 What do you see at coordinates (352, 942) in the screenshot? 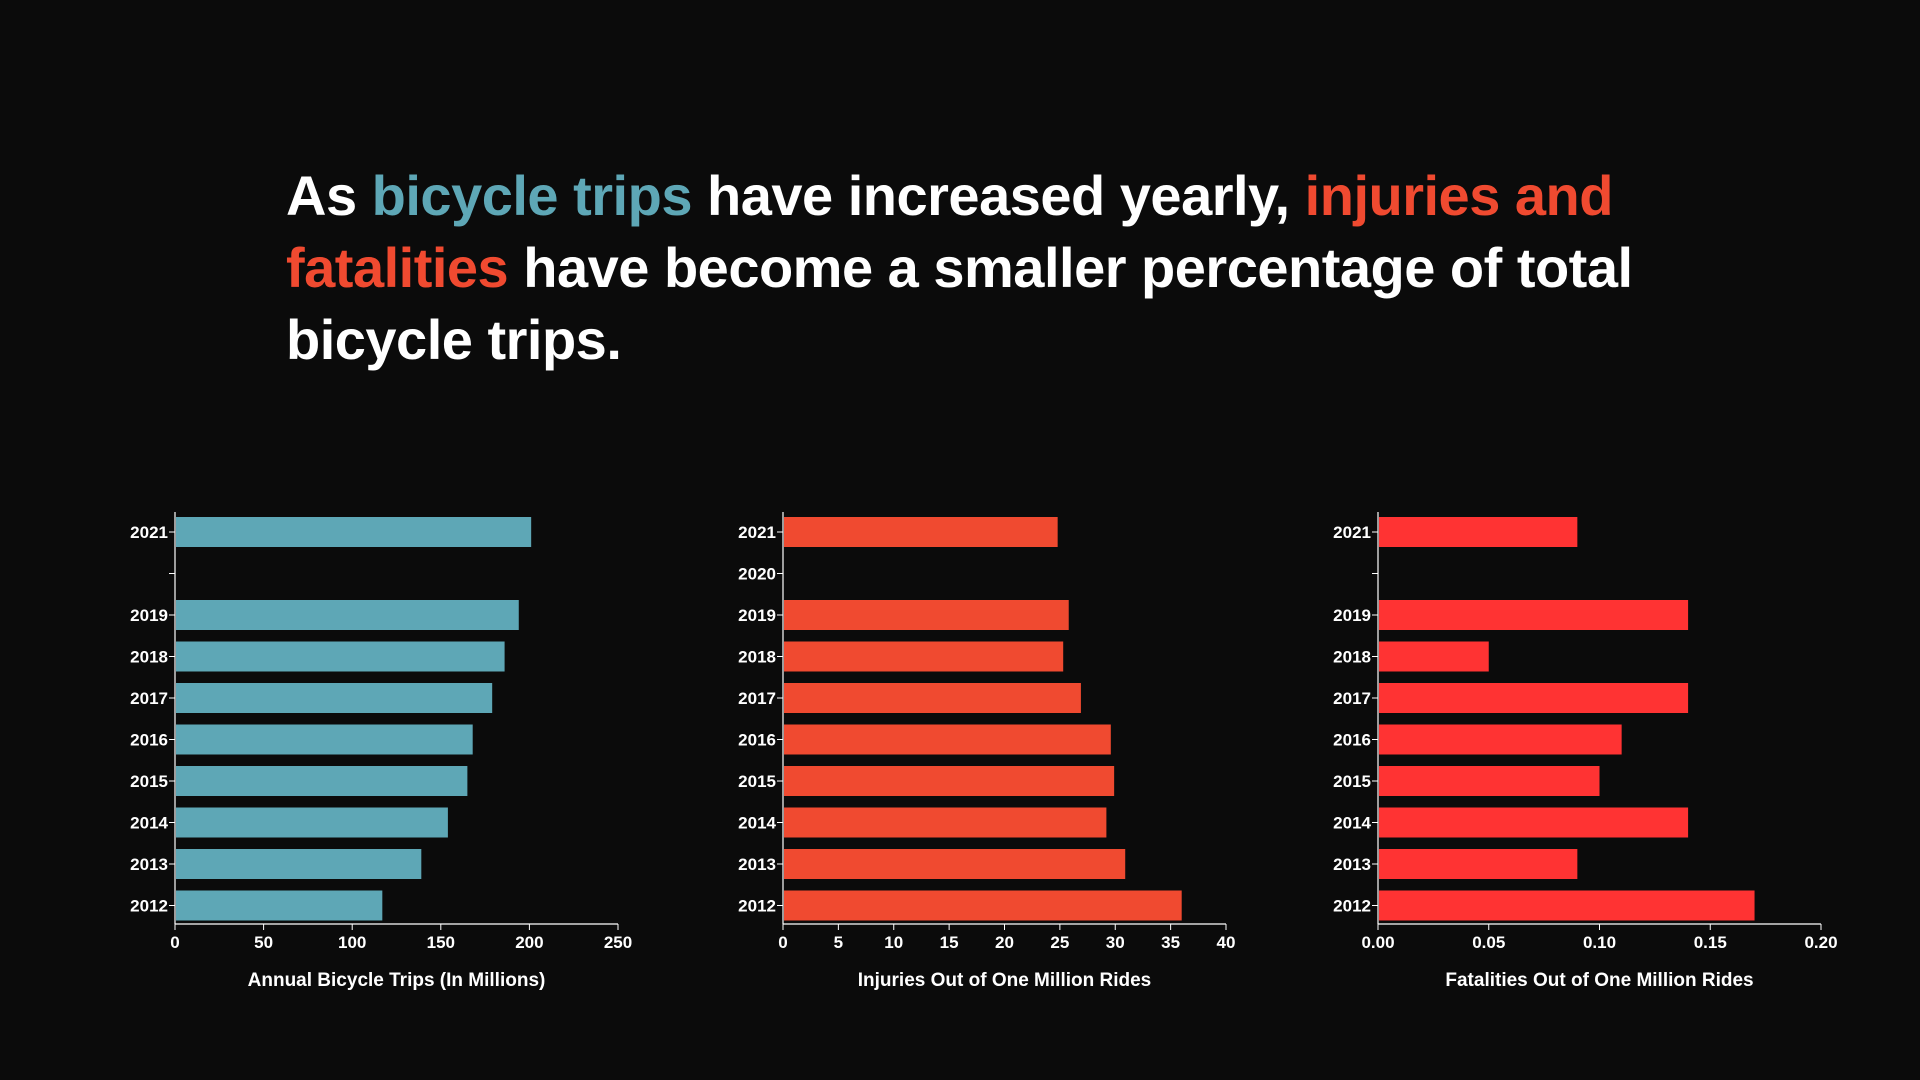
I see `x-tick-label: 100` at bounding box center [352, 942].